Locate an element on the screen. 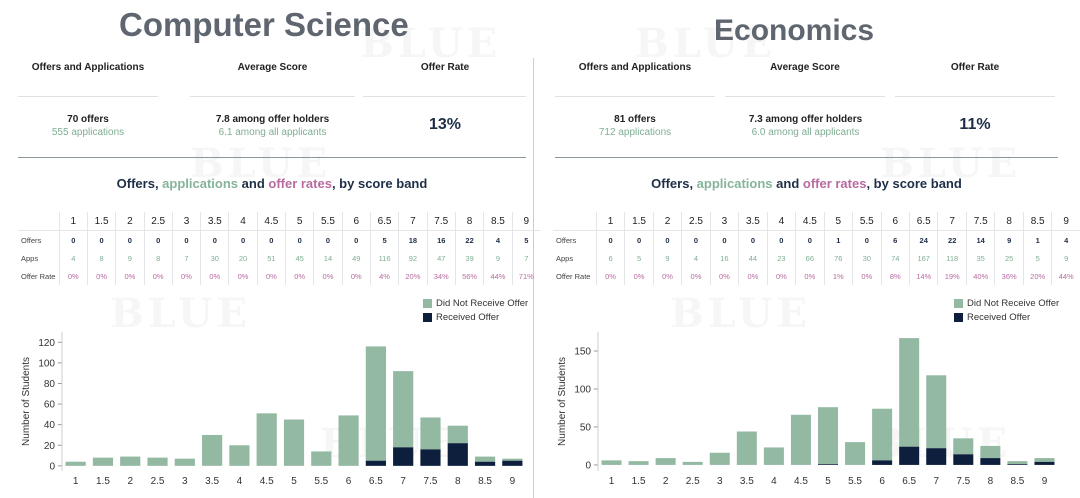 The image size is (1080, 498). band-header-cell: 5 is located at coordinates (838, 221).